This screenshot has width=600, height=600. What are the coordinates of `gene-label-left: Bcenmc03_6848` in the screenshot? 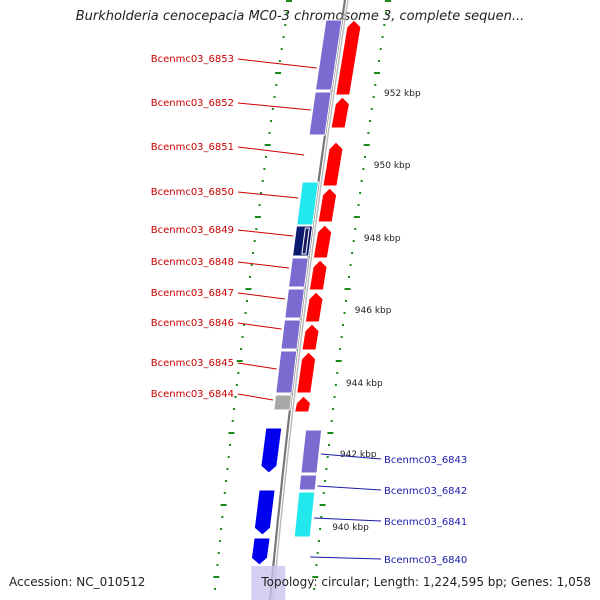 It's located at (192, 262).